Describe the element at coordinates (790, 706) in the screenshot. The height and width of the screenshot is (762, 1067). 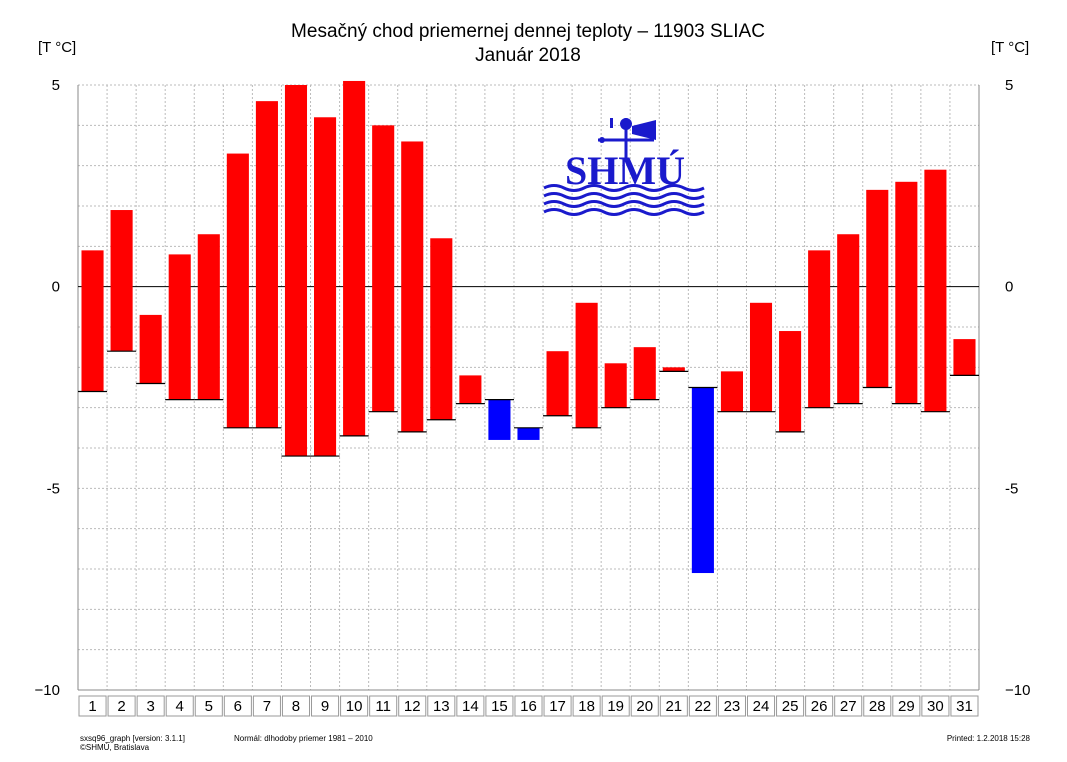
I see `day-label: 25` at that location.